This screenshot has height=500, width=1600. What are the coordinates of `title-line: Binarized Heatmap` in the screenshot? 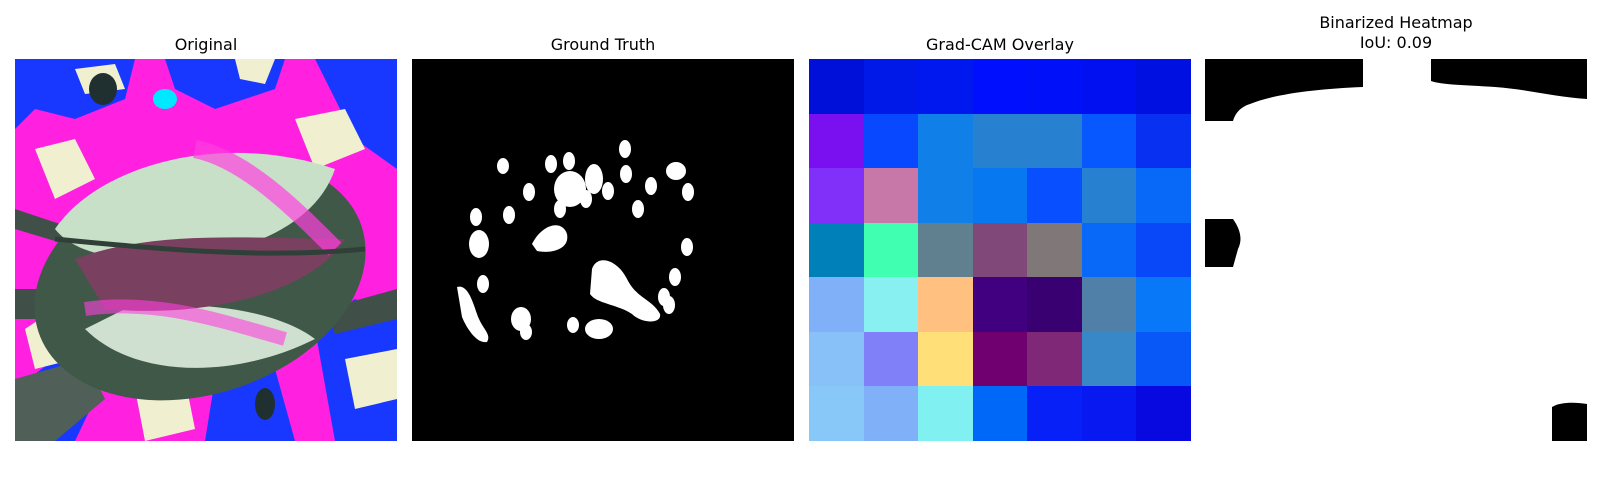 It's located at (1396, 22).